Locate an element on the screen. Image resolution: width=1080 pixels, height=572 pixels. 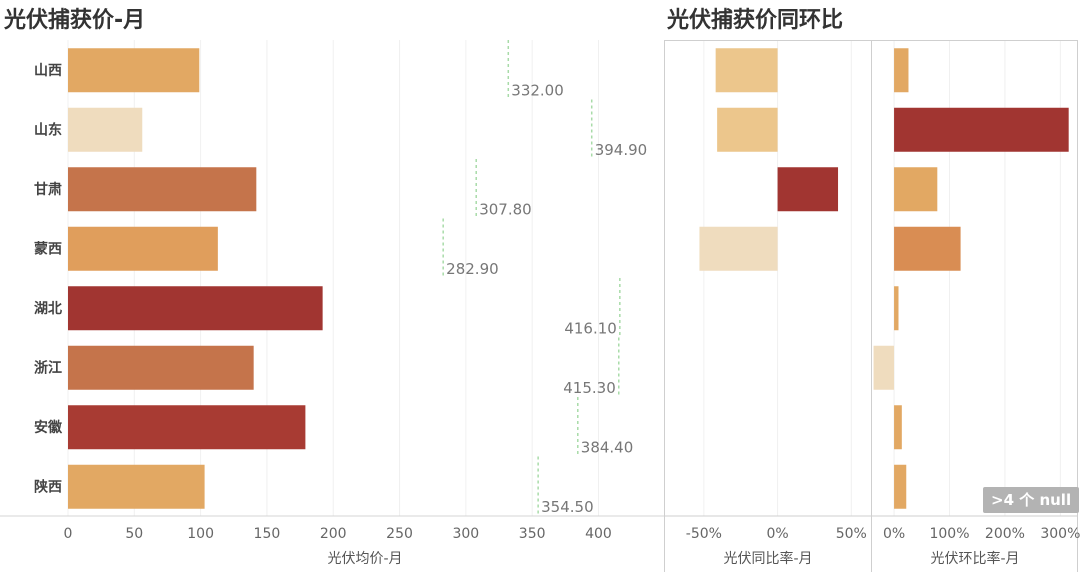
category-label: 浙江 is located at coordinates (48, 367).